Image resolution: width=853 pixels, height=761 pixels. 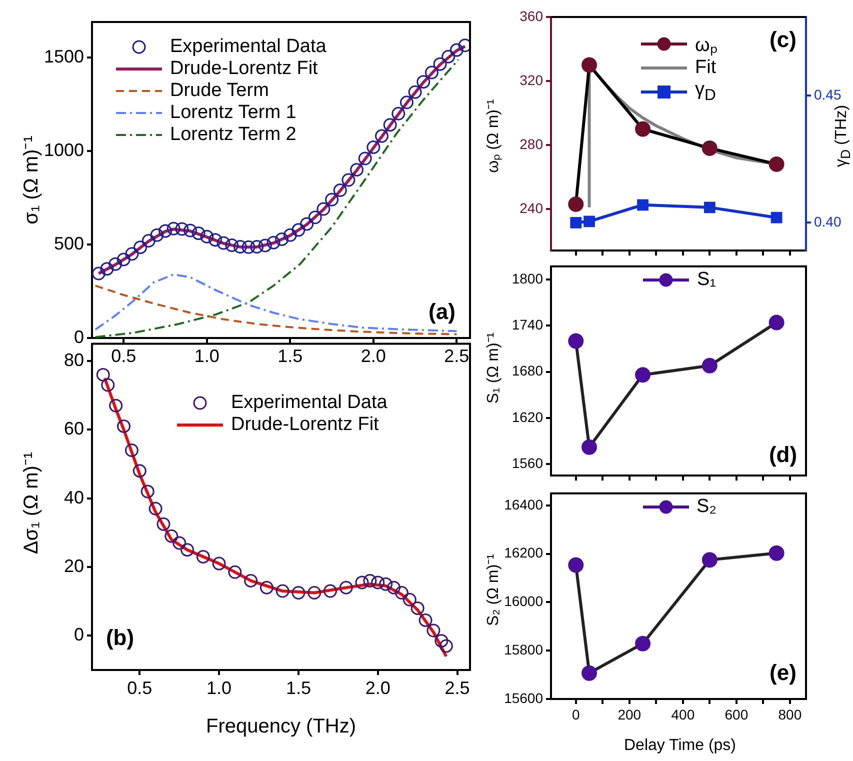 What do you see at coordinates (281, 727) in the screenshot?
I see `x-axis-title: Frequency (THz)` at bounding box center [281, 727].